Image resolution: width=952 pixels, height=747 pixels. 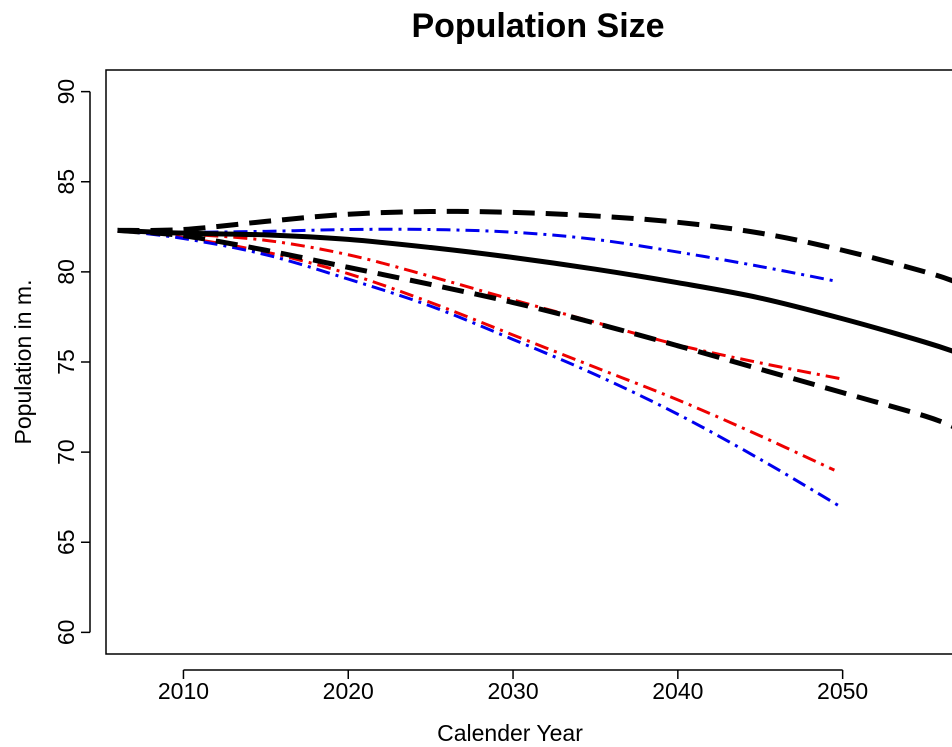 What do you see at coordinates (677, 691) in the screenshot?
I see `x-tick-label: 2040` at bounding box center [677, 691].